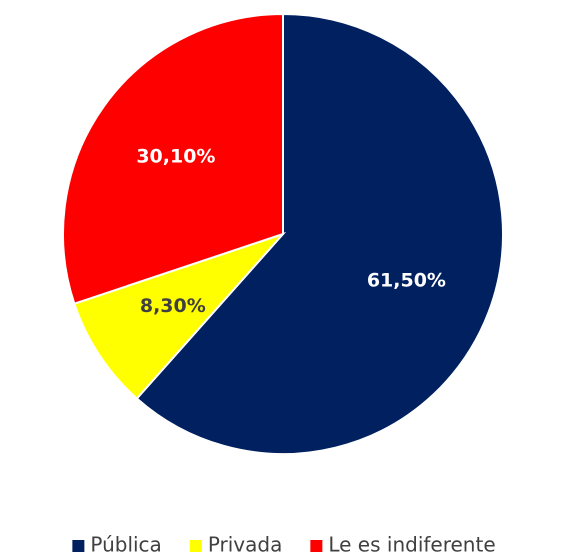  Describe the element at coordinates (175, 156) in the screenshot. I see `data-label: 30,10%` at that location.